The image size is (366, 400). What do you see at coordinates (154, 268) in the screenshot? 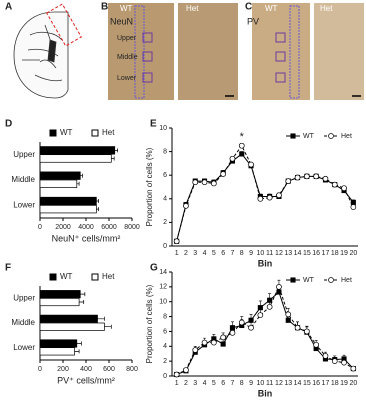
I see `panel-label: G` at bounding box center [154, 268].